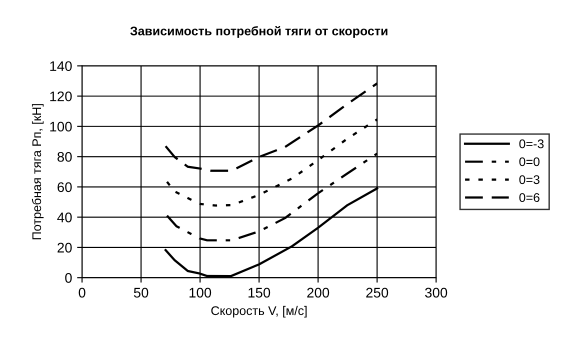  What do you see at coordinates (259, 32) in the screenshot?
I see `chart-title: Зависимость потребной тяги от скорости` at bounding box center [259, 32].